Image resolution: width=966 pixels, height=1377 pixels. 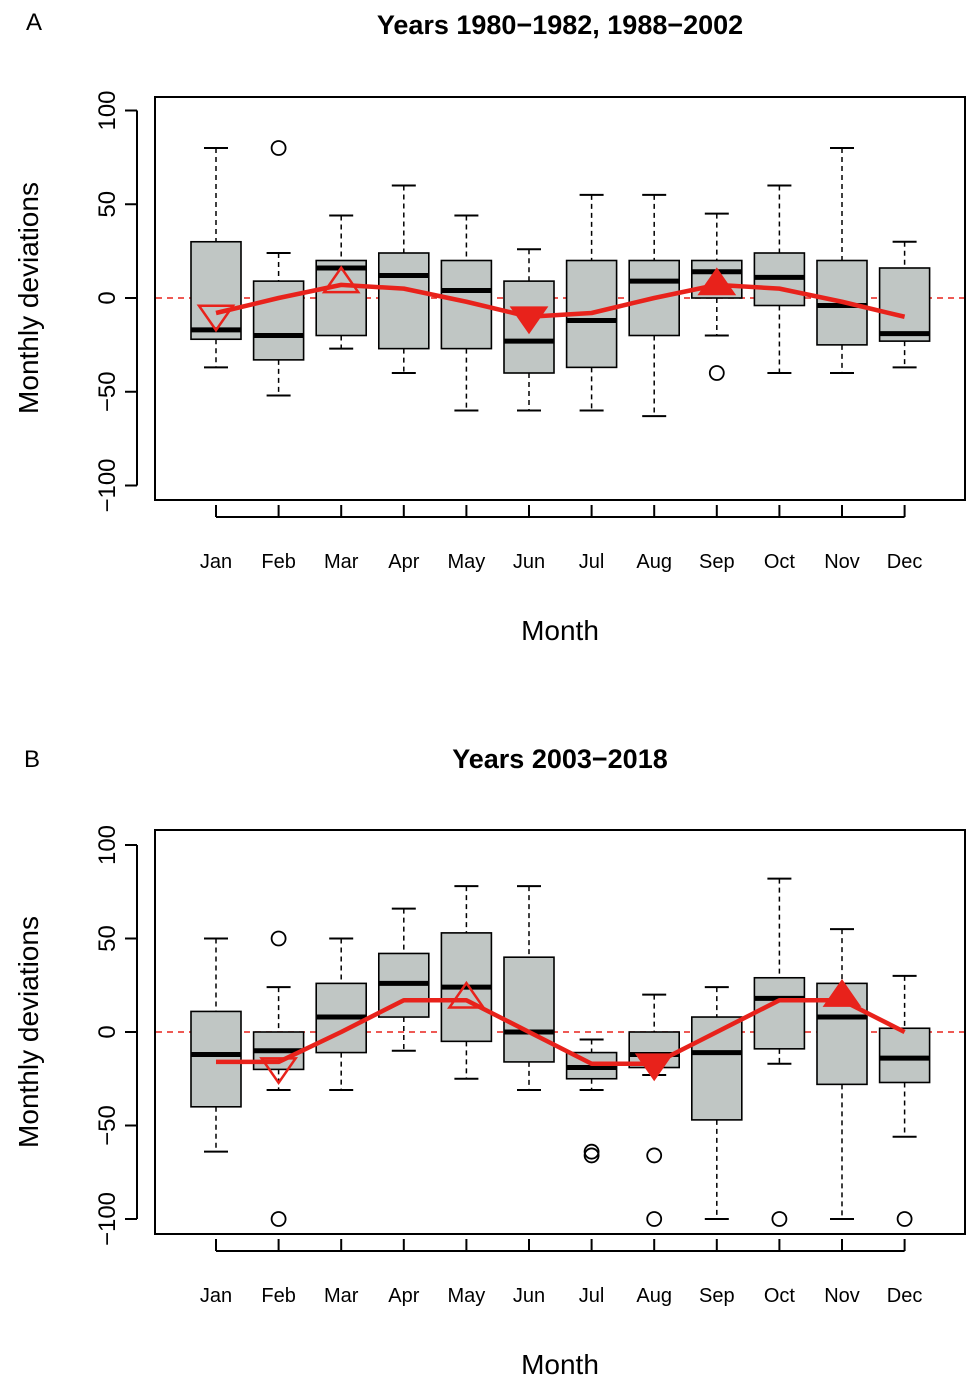 I want to click on panel-b-ylabel: Monthly deviations, so click(x=28, y=1032).